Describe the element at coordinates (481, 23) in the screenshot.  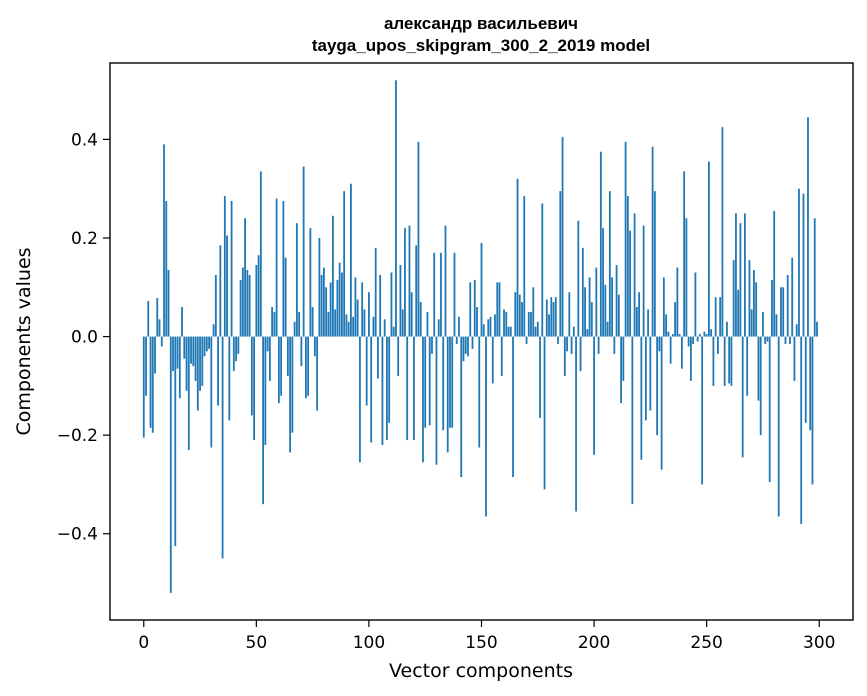
I see `chart-title-line1: александр васильевич` at that location.